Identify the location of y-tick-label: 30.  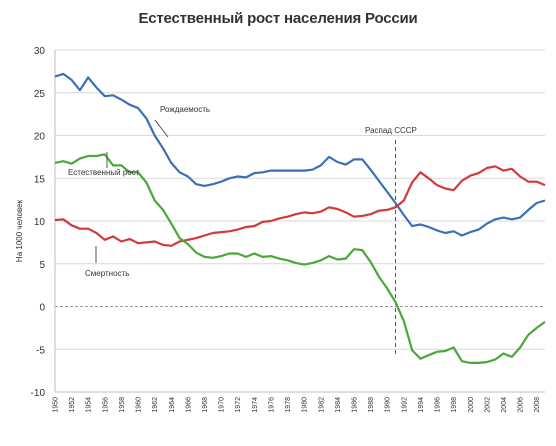
(40, 51).